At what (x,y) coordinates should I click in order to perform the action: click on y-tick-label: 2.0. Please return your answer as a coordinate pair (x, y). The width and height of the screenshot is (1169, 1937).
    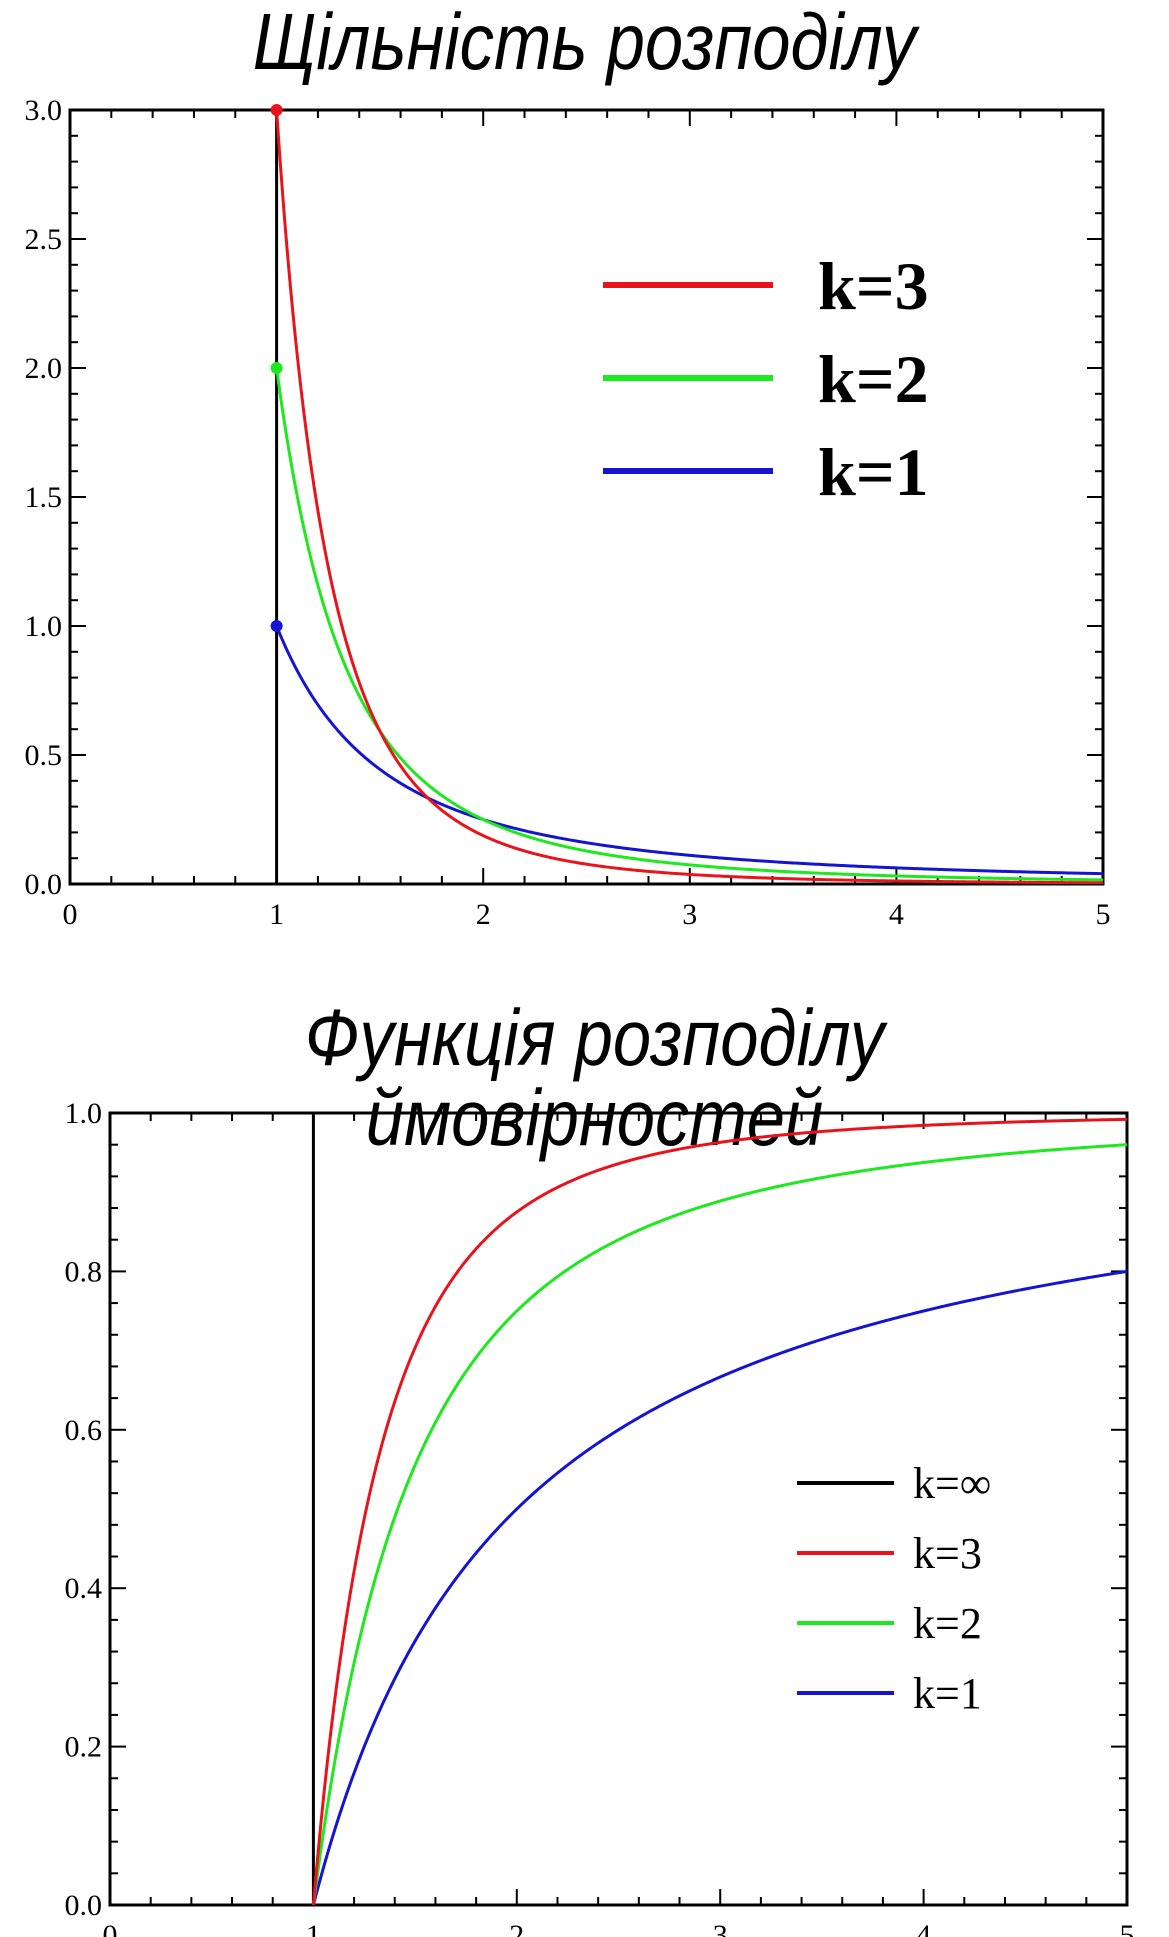
    Looking at the image, I should click on (44, 368).